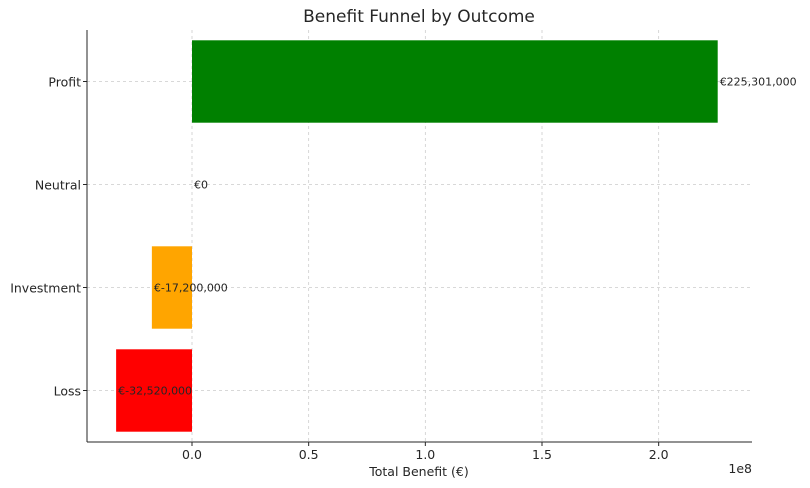 The image size is (810, 488). I want to click on x-axis-offset-text: 1e8, so click(740, 468).